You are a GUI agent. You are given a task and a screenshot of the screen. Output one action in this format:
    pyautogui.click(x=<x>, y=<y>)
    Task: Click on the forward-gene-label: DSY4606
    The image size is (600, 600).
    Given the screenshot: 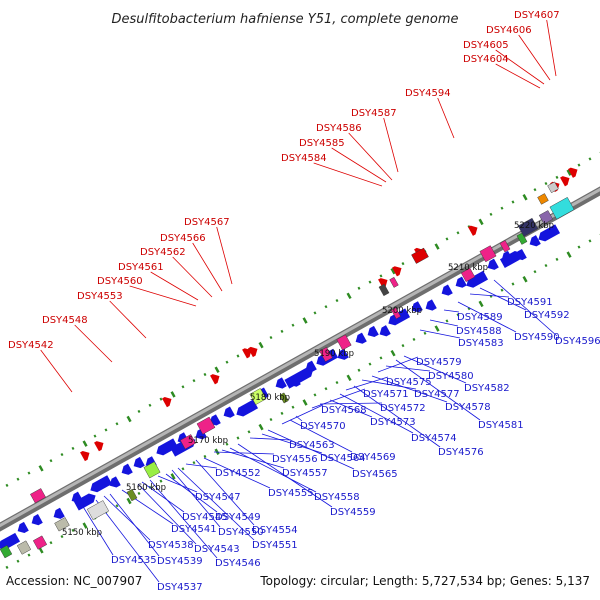 What is the action you would take?
    pyautogui.click(x=509, y=30)
    